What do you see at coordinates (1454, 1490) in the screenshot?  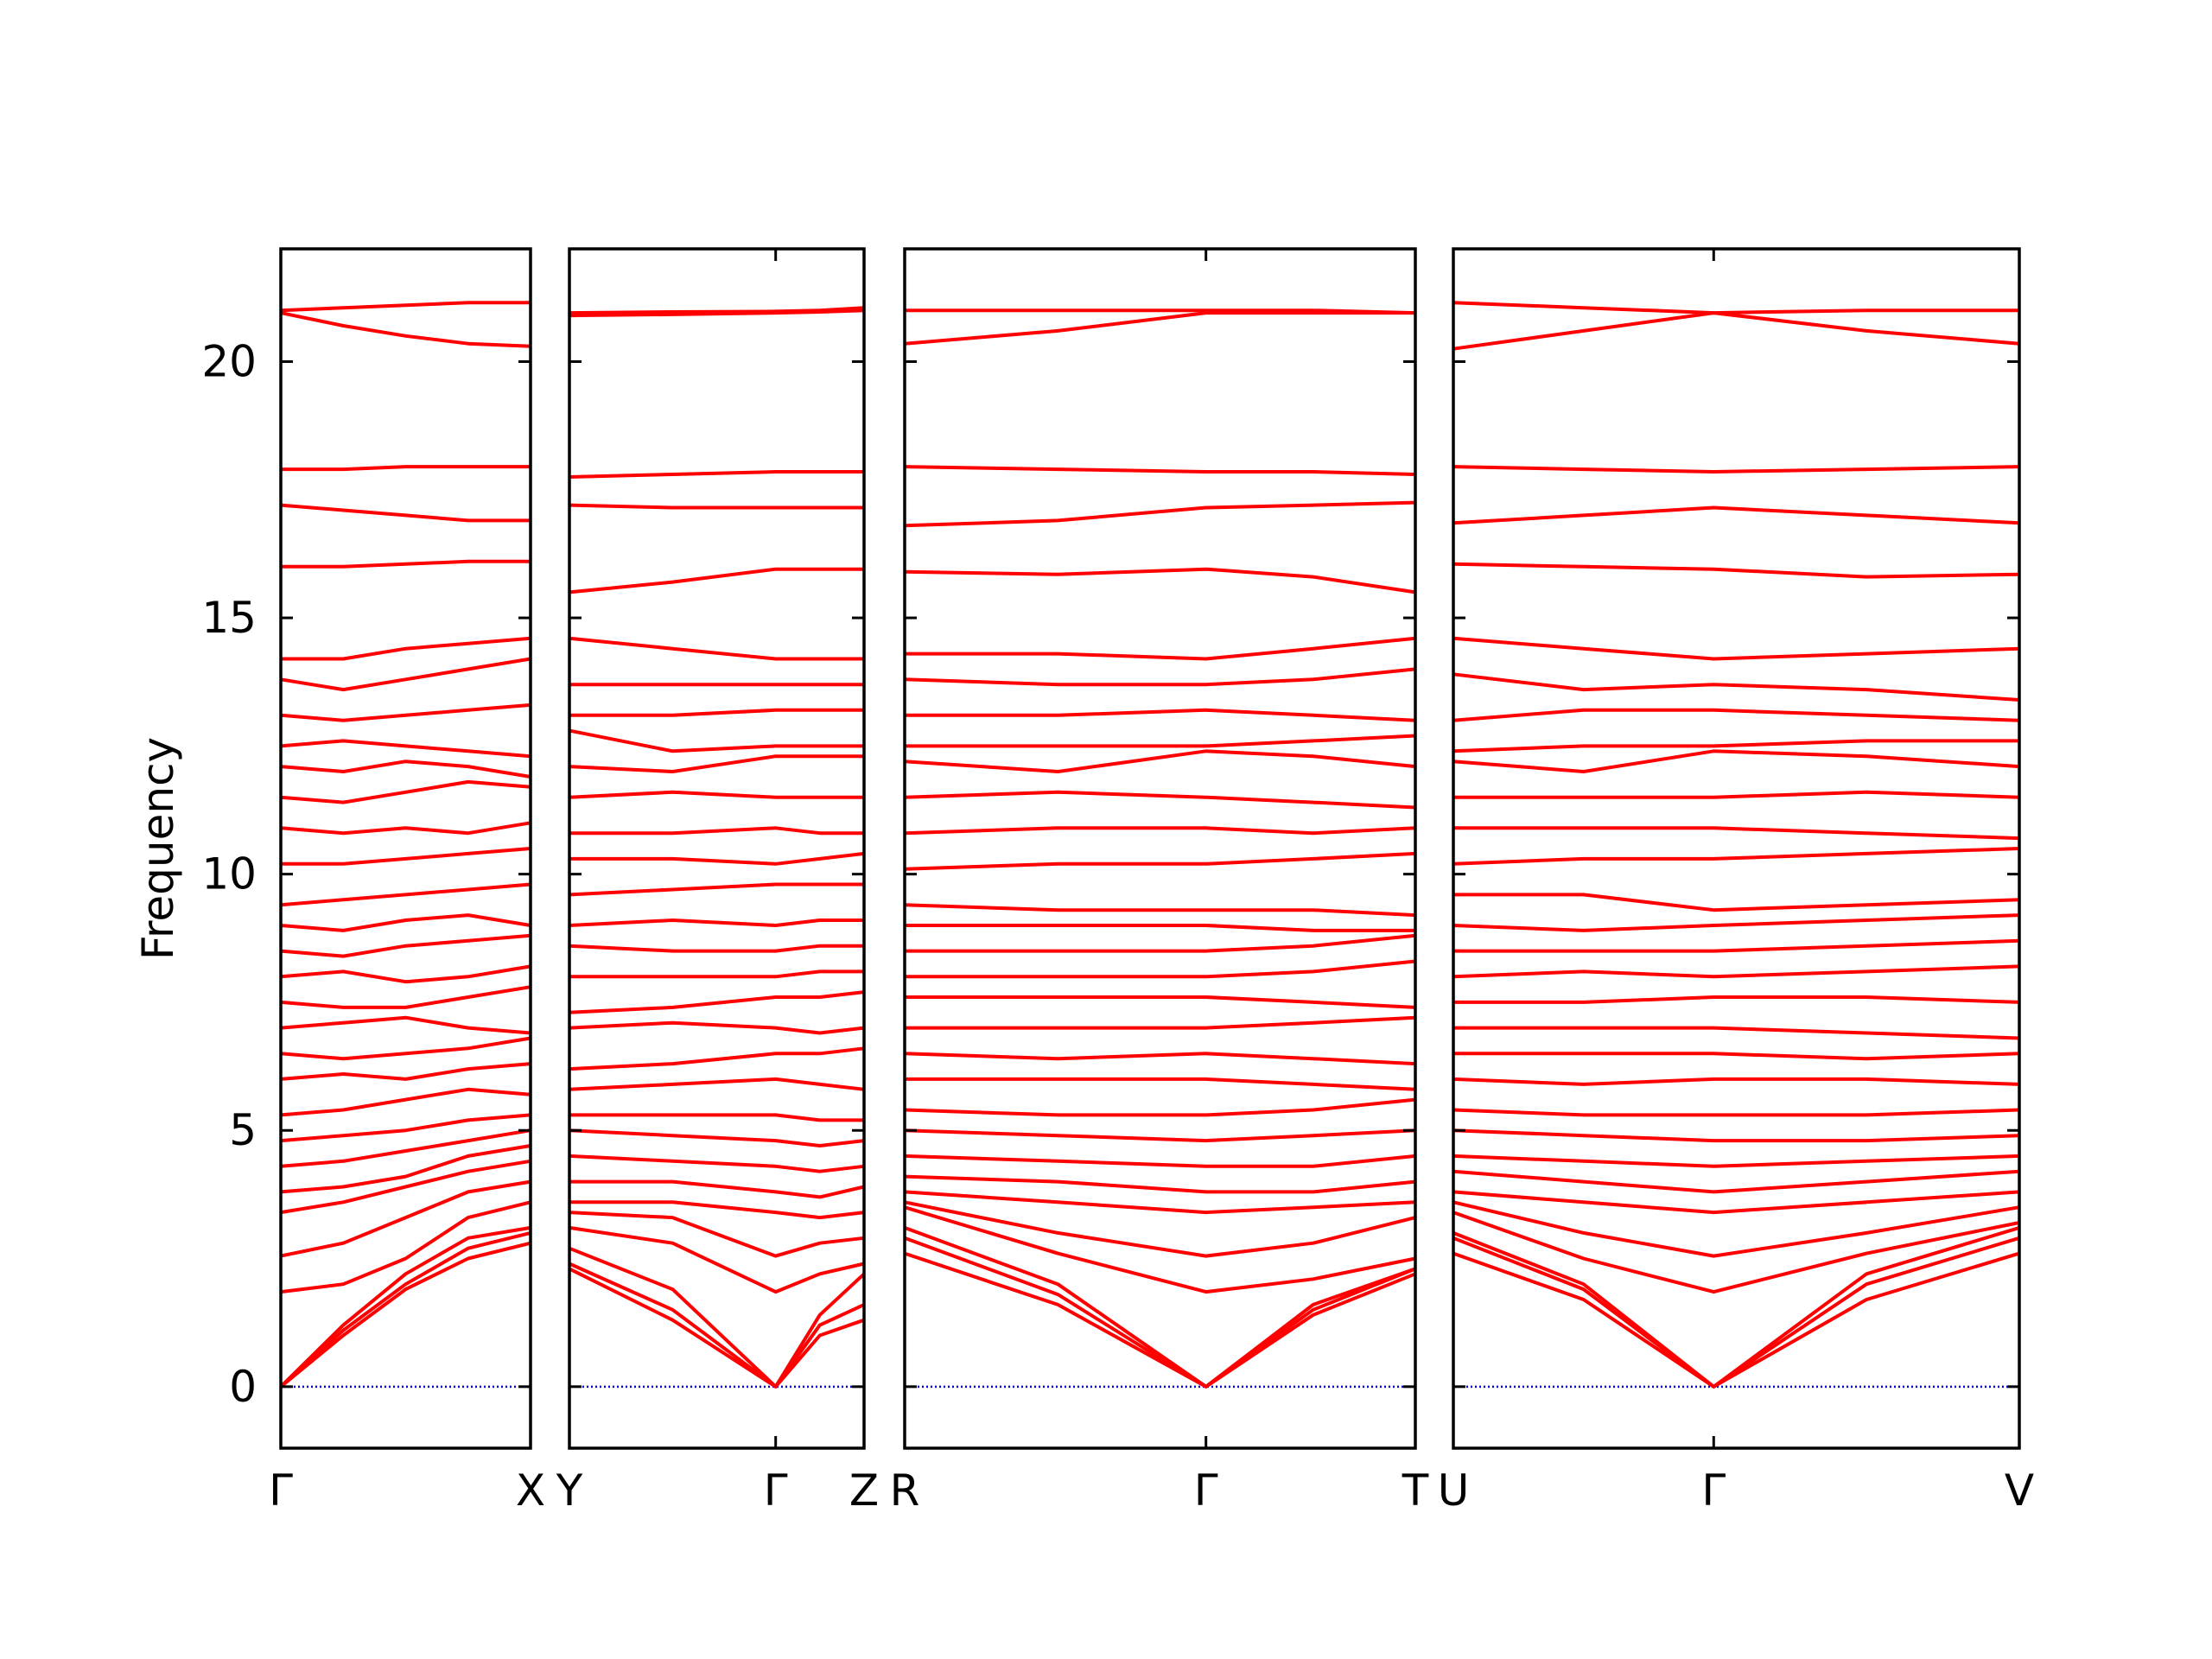 I see `x-tick-label: U` at bounding box center [1454, 1490].